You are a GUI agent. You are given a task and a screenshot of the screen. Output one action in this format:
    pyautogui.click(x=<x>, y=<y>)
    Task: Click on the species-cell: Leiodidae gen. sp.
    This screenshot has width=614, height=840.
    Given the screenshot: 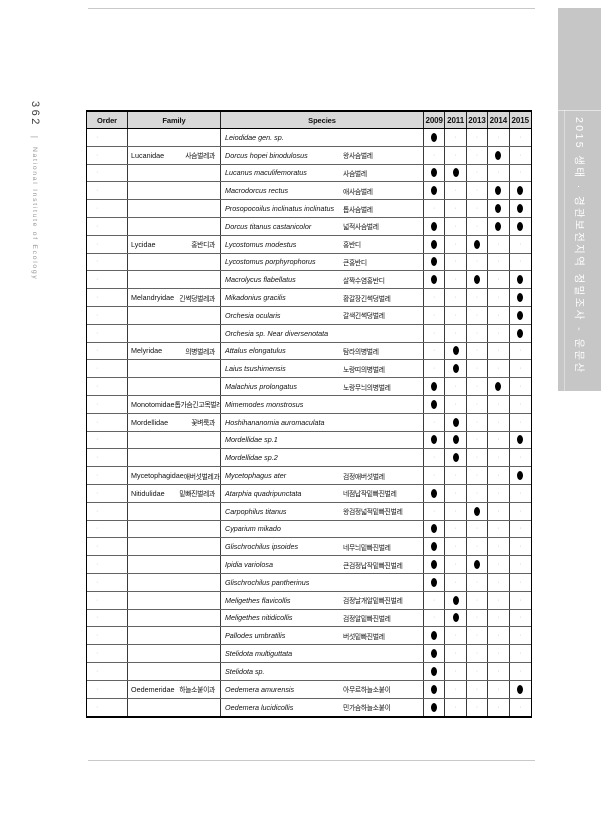 What is the action you would take?
    pyautogui.click(x=322, y=137)
    